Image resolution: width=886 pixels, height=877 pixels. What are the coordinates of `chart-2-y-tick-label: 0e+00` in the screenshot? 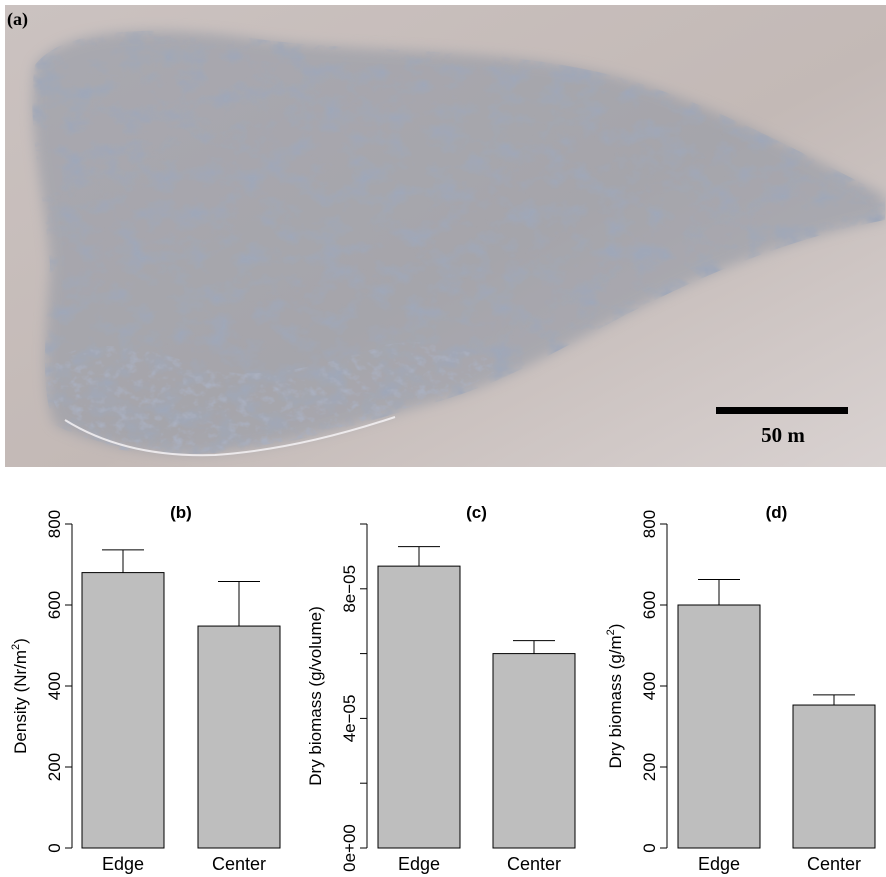 It's located at (349, 848).